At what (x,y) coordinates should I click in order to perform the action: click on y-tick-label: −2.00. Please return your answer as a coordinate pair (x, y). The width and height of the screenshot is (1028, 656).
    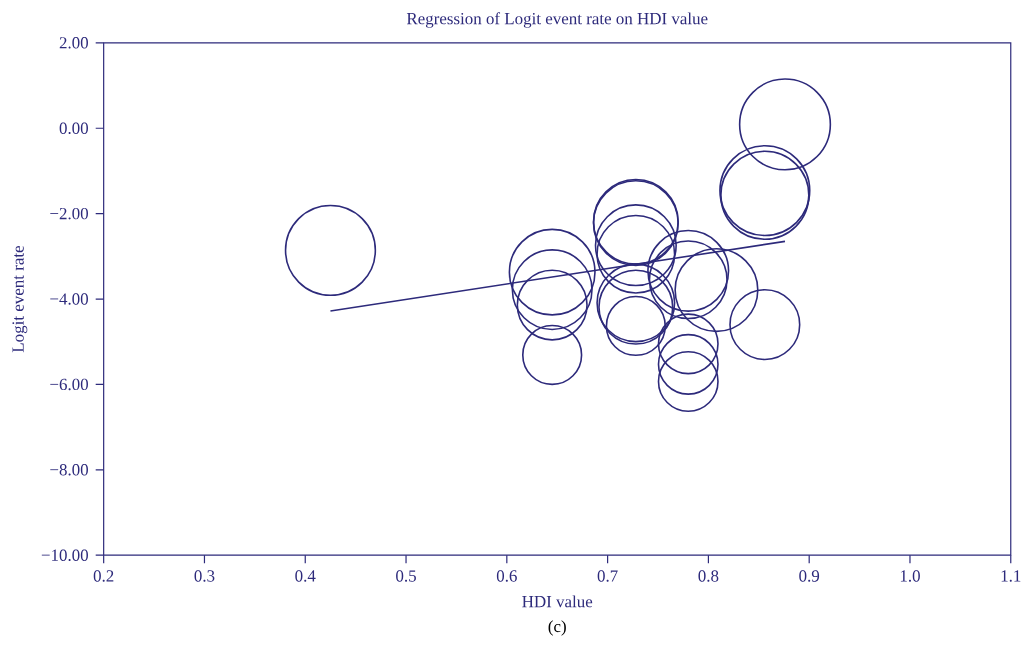
    Looking at the image, I should click on (69, 213).